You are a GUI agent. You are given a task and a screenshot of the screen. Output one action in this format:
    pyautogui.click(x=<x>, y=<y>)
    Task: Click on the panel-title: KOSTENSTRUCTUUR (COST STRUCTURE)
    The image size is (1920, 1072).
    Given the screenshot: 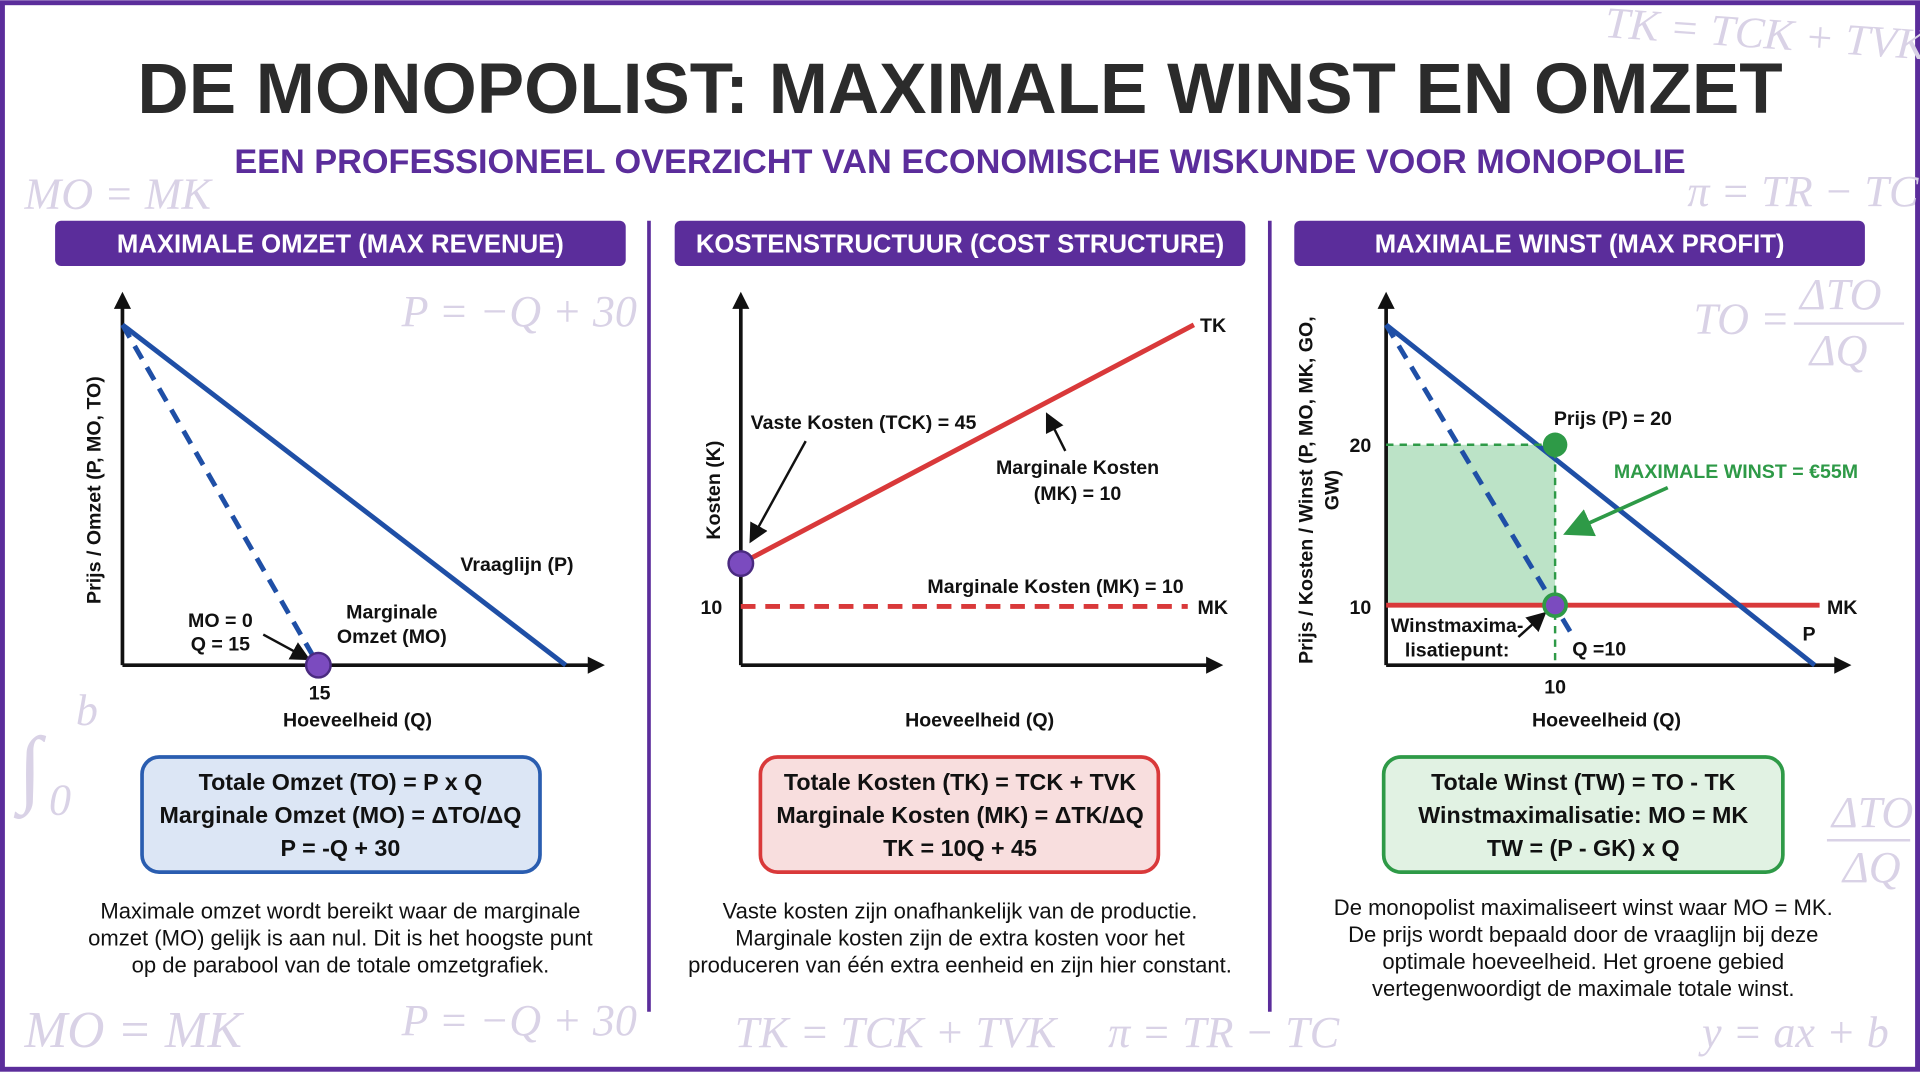 What is the action you would take?
    pyautogui.click(x=960, y=245)
    